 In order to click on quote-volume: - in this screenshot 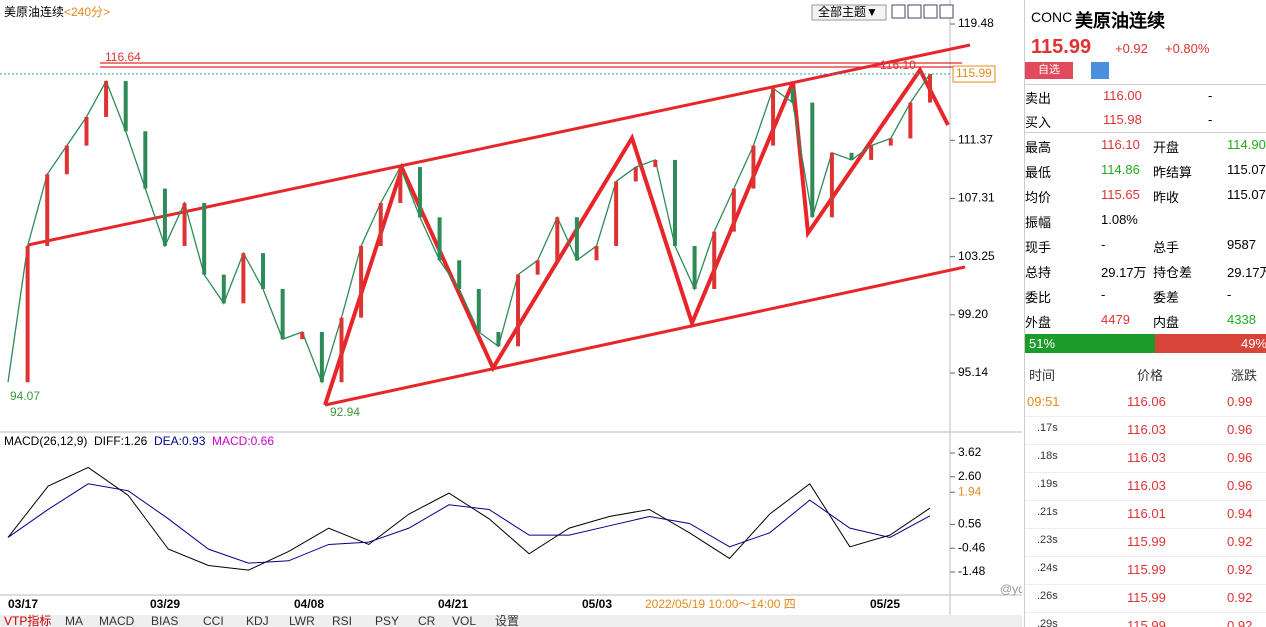, I will do `click(1210, 119)`.